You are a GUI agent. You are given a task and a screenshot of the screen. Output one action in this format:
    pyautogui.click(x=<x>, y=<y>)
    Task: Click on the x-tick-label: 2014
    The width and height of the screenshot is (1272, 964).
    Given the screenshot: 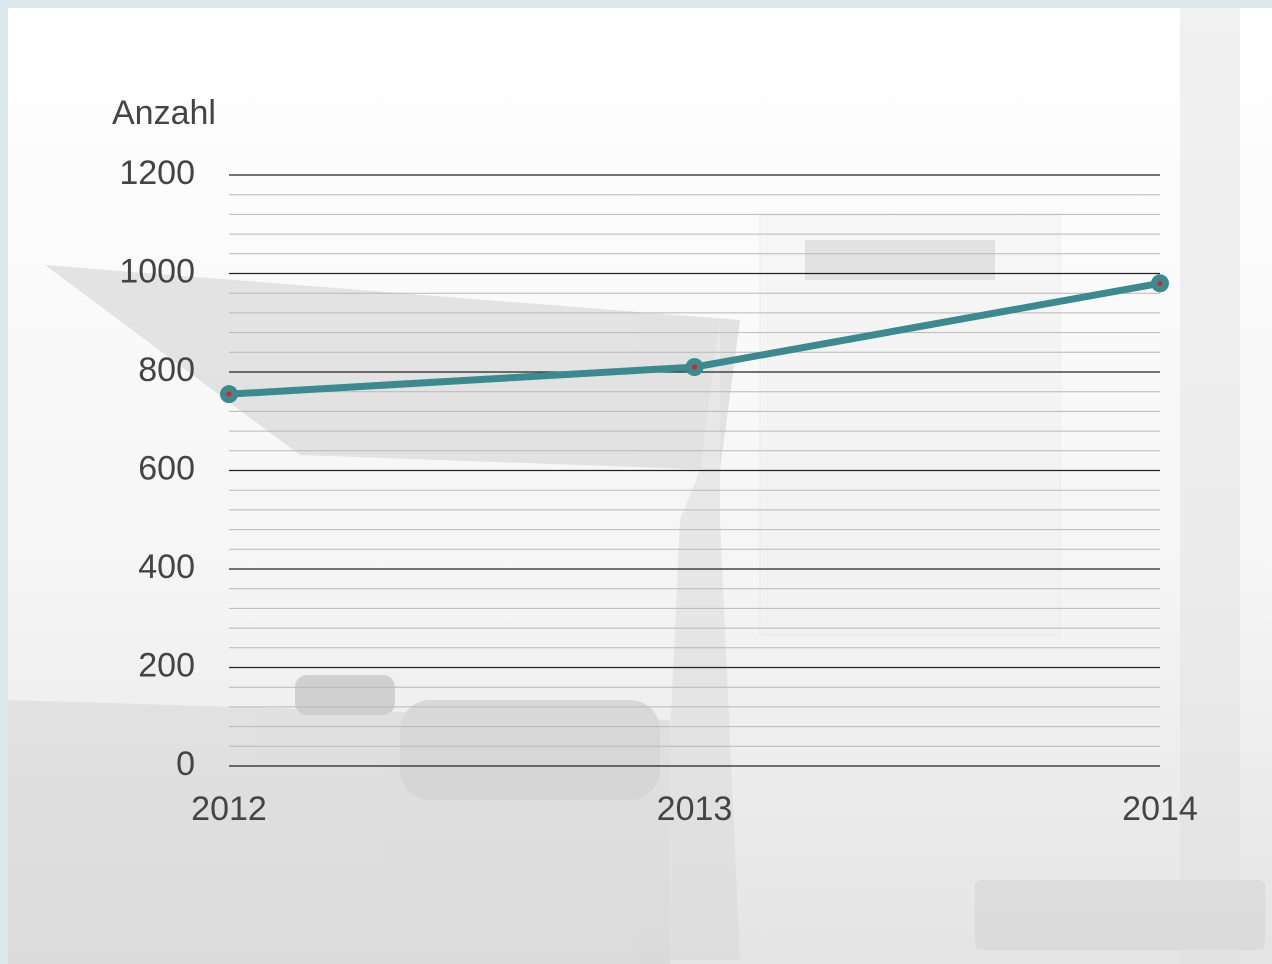 What is the action you would take?
    pyautogui.click(x=1160, y=809)
    